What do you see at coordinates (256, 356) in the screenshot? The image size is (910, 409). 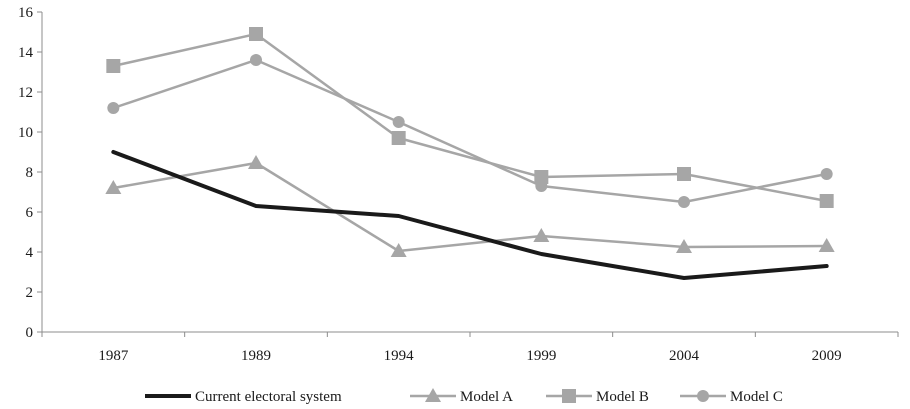 I see `x-tick-label: 1989` at bounding box center [256, 356].